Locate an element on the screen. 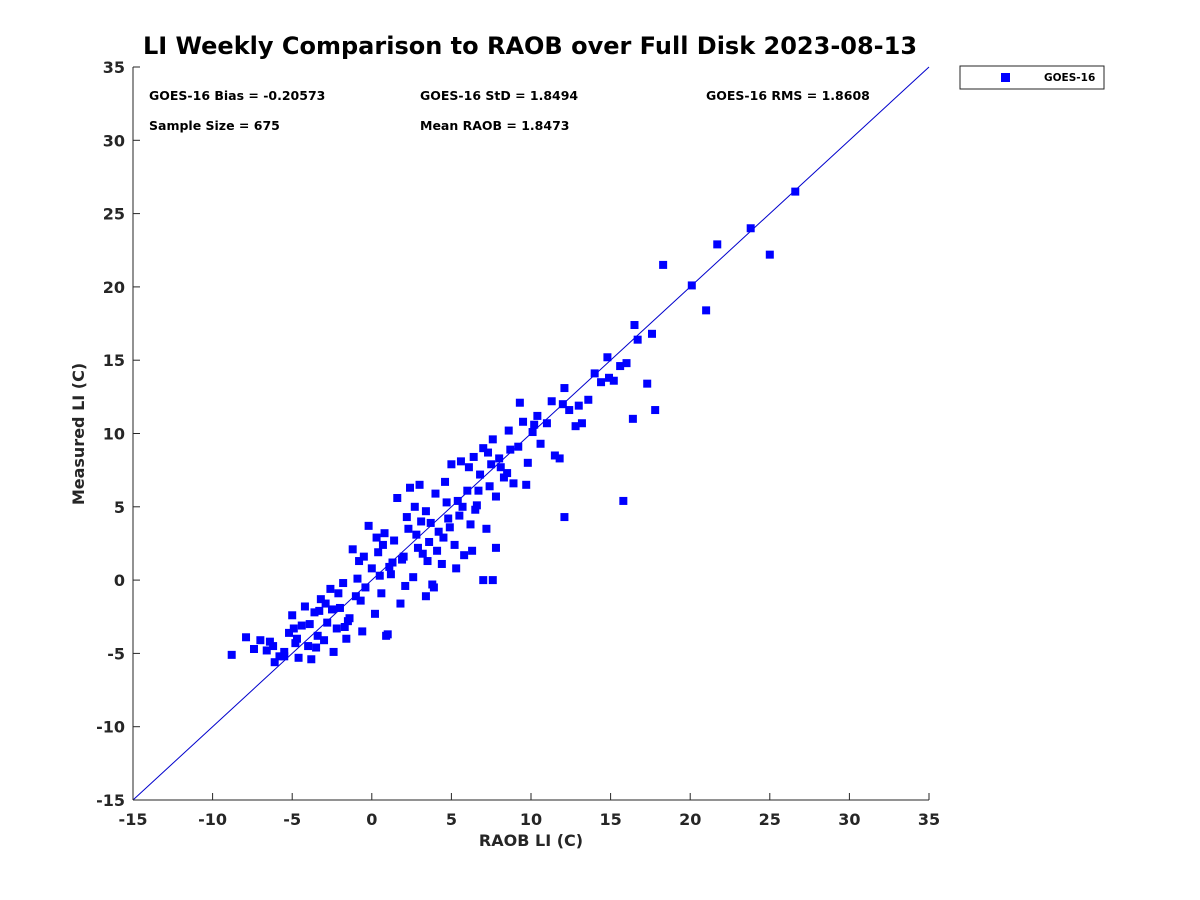 The width and height of the screenshot is (1200, 900). x-tick-label: 0 is located at coordinates (371, 819).